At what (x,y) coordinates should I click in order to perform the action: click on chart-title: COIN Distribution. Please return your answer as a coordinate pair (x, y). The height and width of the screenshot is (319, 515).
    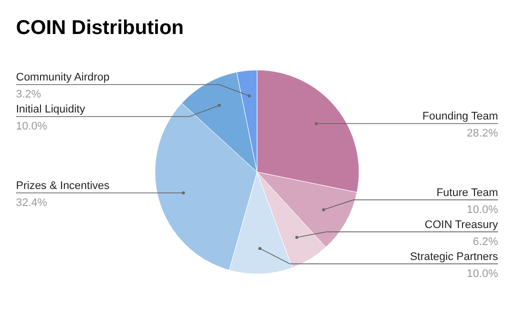
    Looking at the image, I should click on (100, 28).